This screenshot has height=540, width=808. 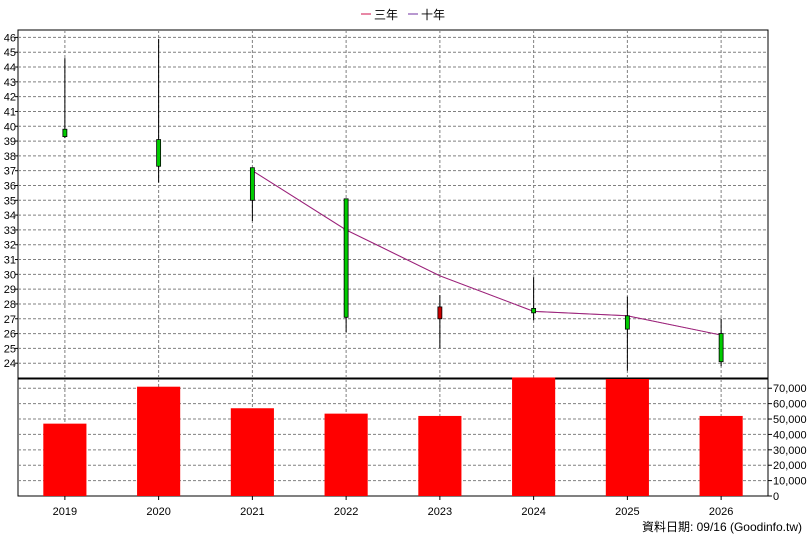 What do you see at coordinates (433, 15) in the screenshot?
I see `legend-label-ten-year: 十年` at bounding box center [433, 15].